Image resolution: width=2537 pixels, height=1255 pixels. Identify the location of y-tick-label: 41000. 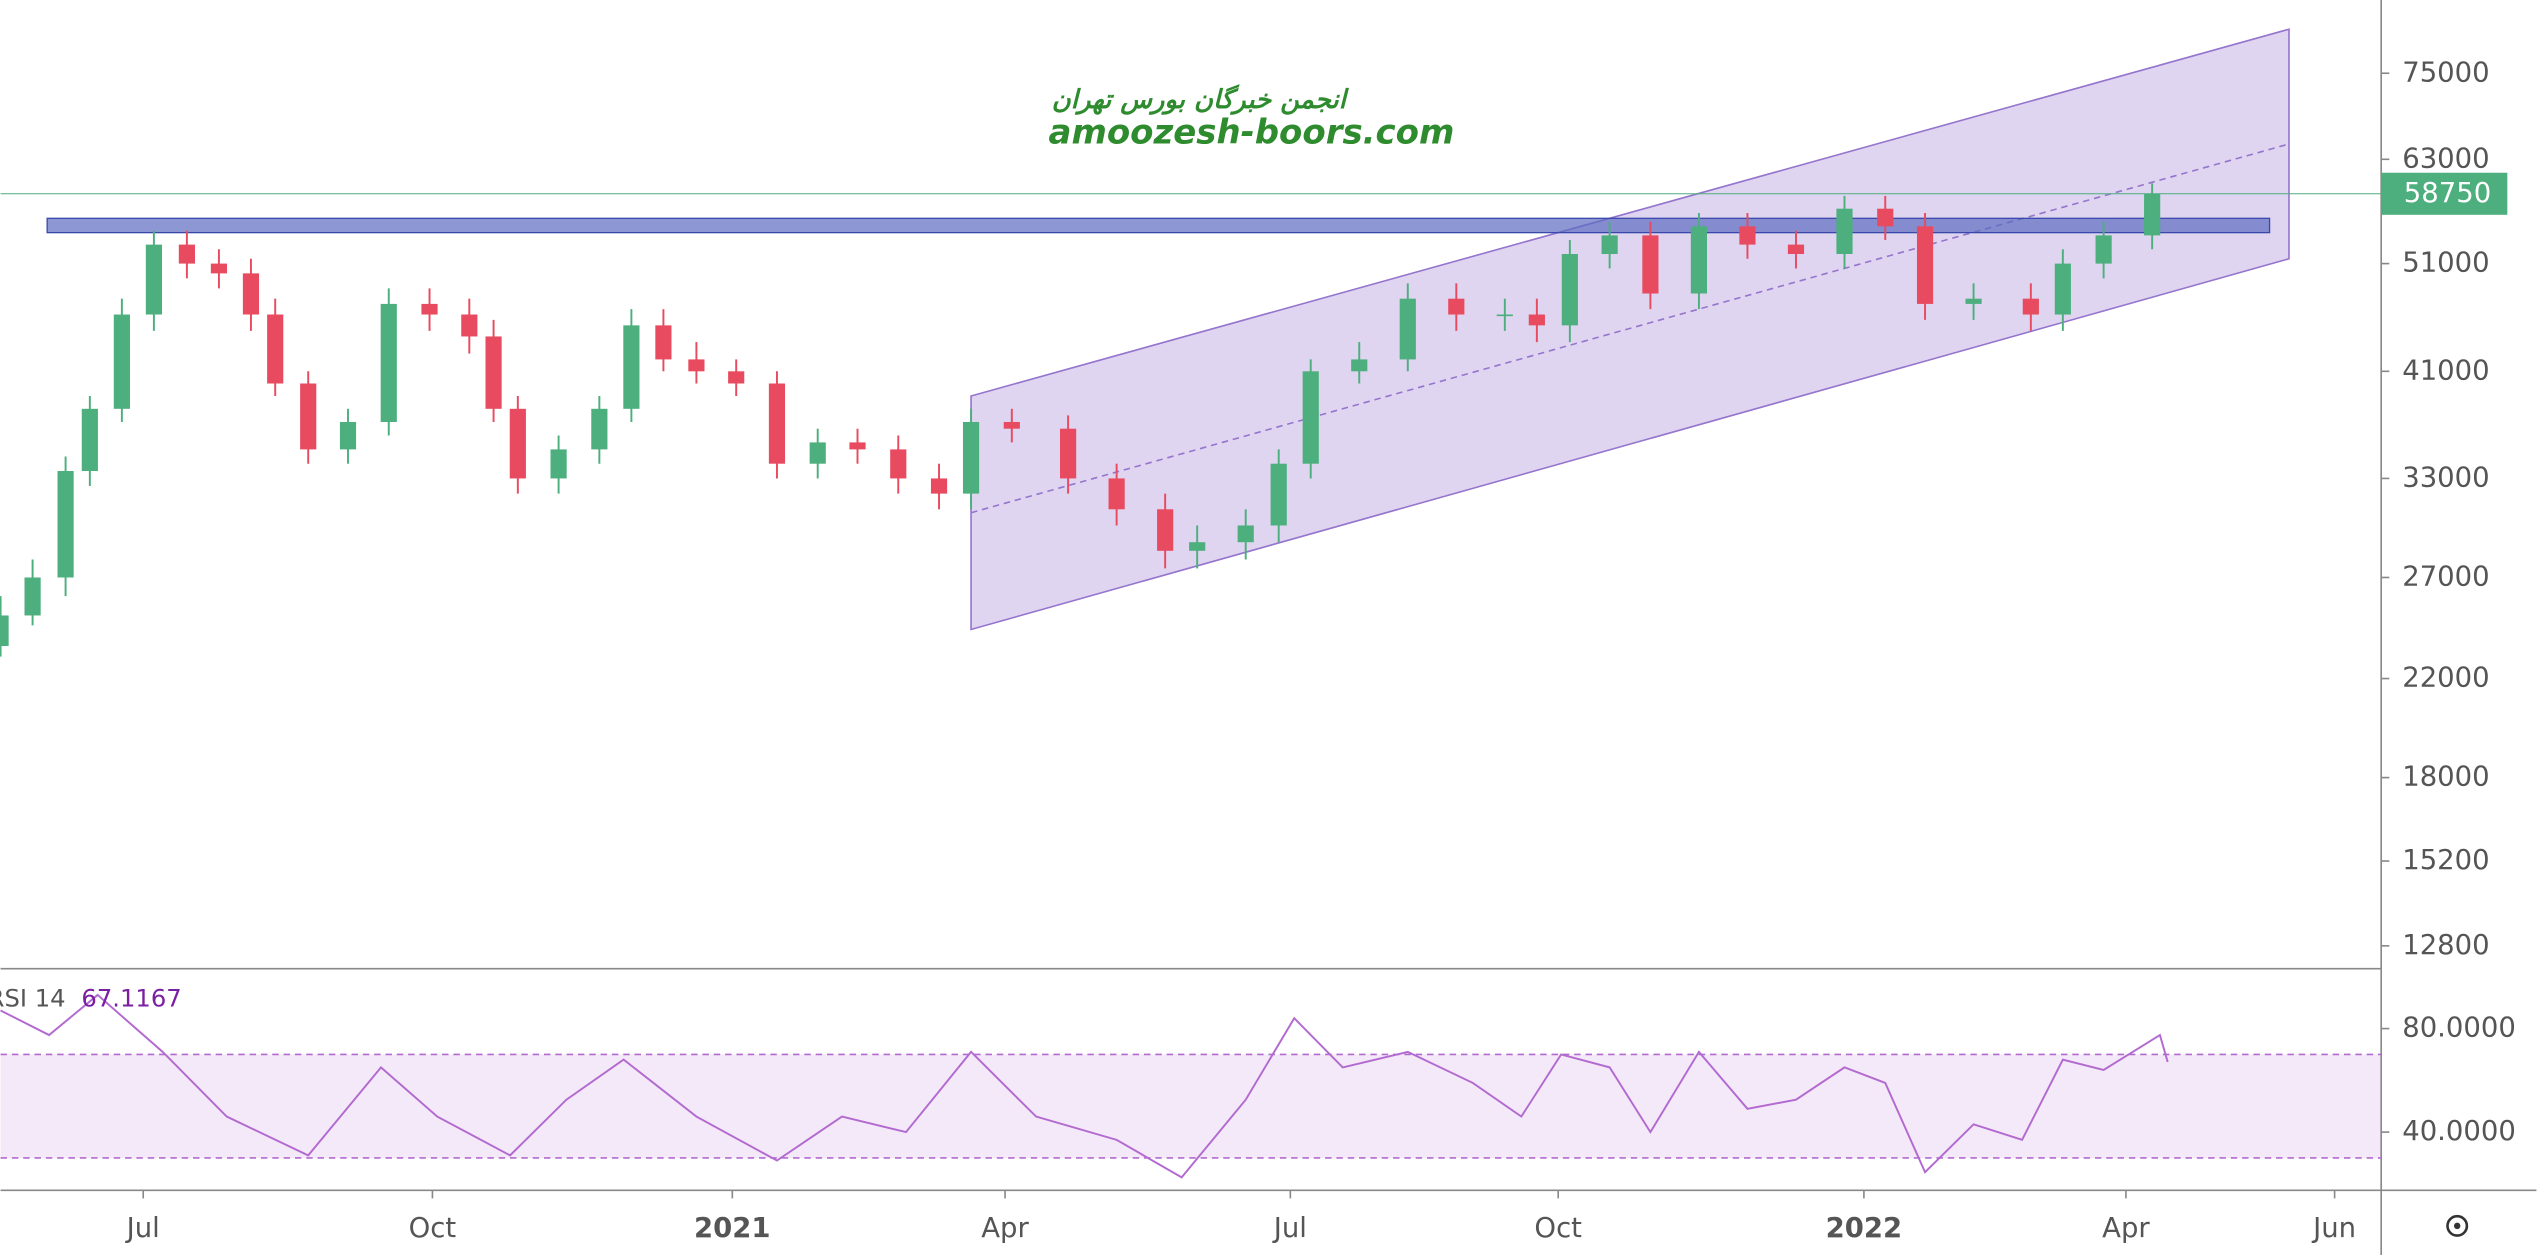
(2445, 370).